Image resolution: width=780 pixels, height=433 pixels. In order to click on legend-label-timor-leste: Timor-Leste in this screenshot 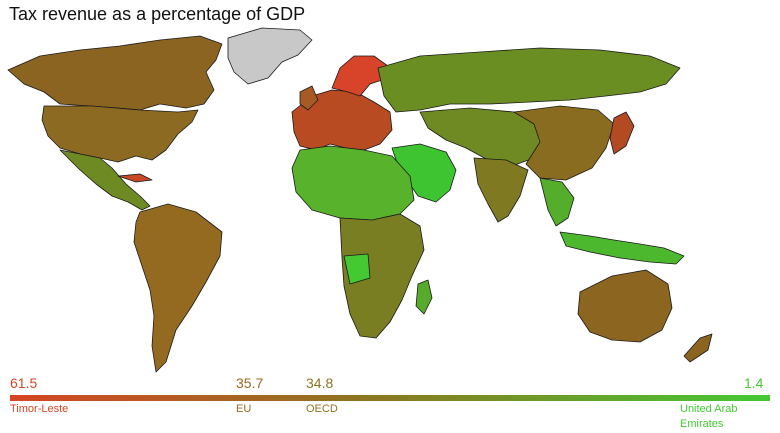, I will do `click(39, 409)`.